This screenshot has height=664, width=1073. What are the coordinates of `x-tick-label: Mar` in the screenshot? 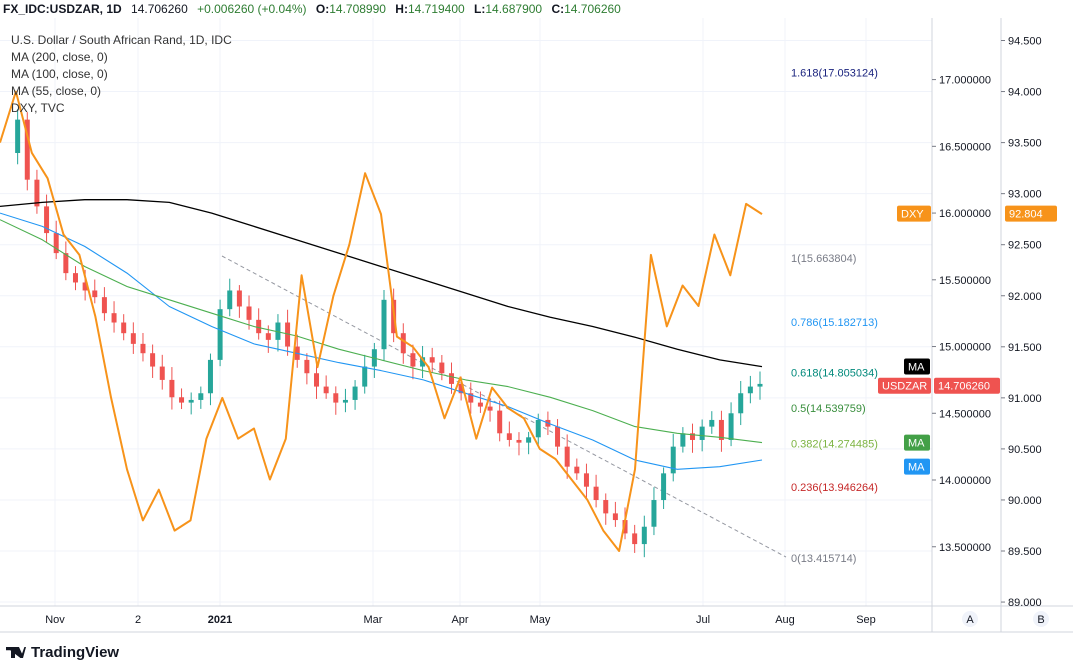 It's located at (373, 620).